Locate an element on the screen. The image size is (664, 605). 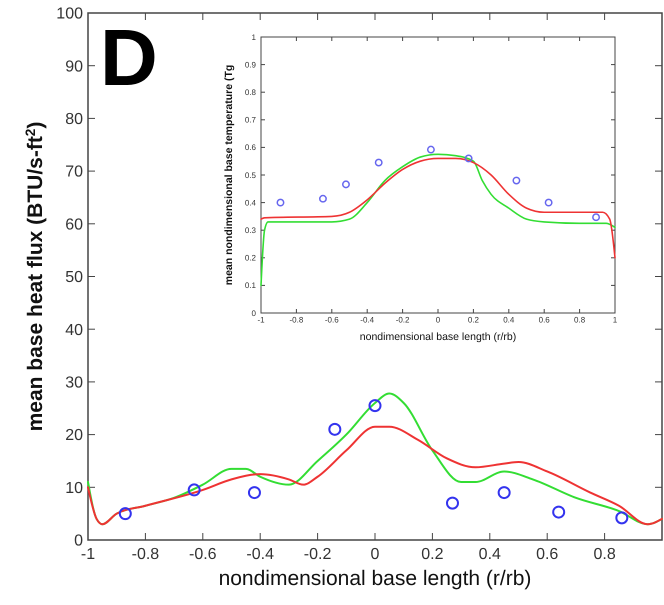
y-tick-label: 0.7 is located at coordinates (250, 120).